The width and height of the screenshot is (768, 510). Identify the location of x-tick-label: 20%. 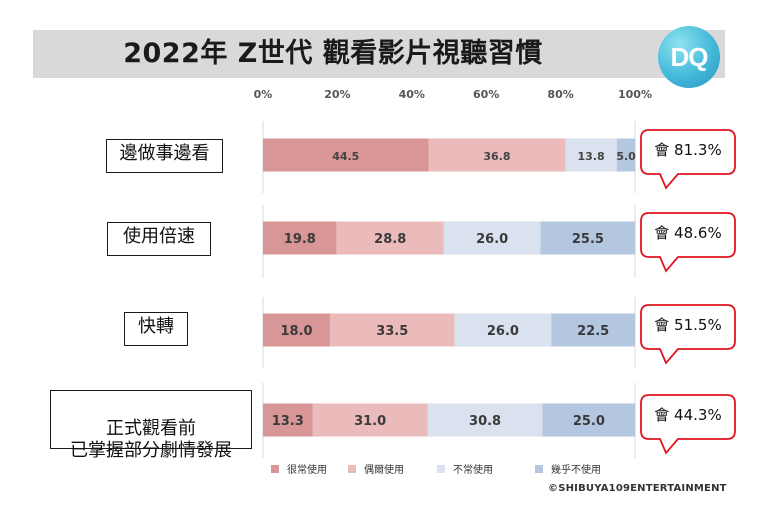
(337, 94).